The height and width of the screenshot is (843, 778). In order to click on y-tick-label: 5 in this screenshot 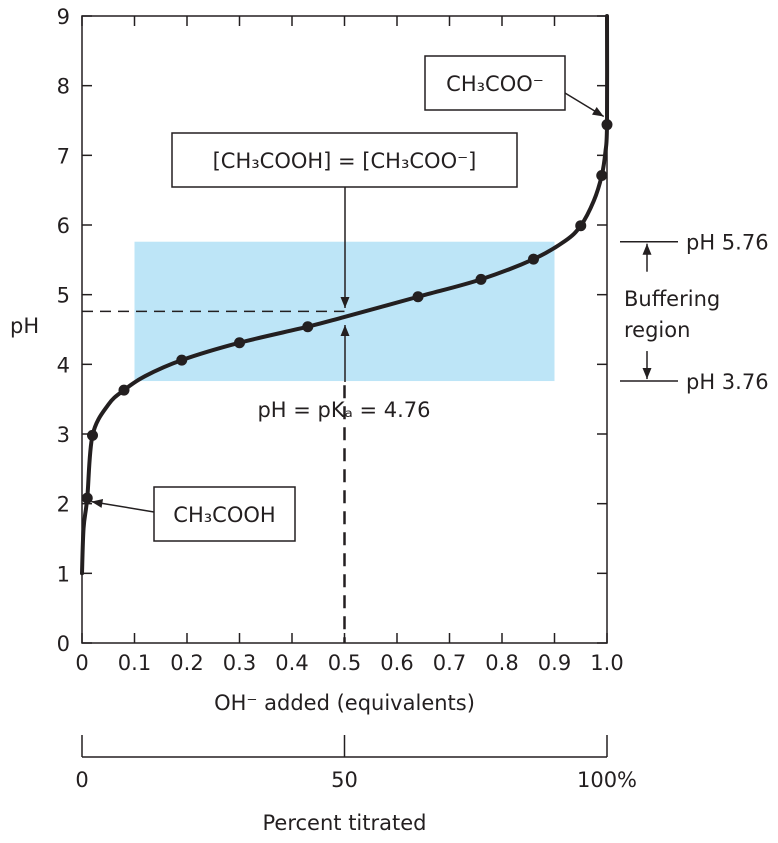, I will do `click(63, 296)`.